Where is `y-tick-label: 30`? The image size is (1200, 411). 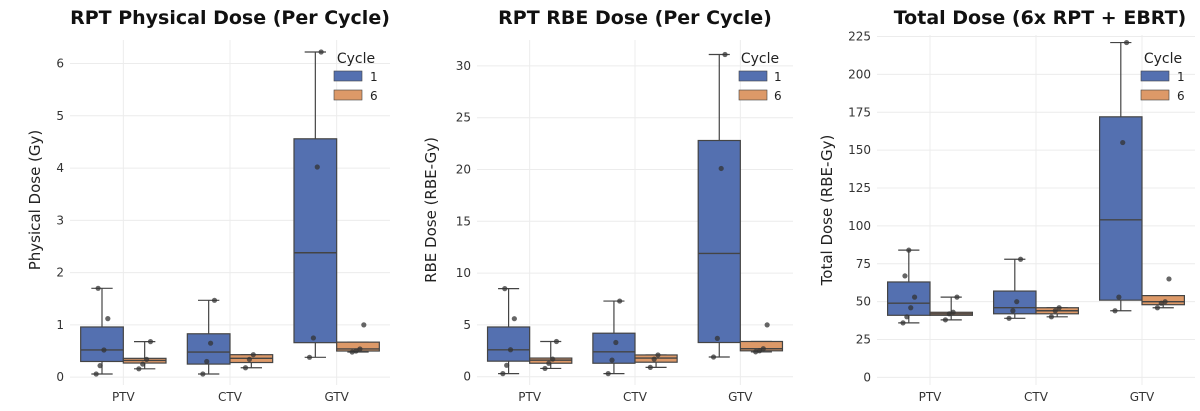
y-tick-label: 30 is located at coordinates (463, 66).